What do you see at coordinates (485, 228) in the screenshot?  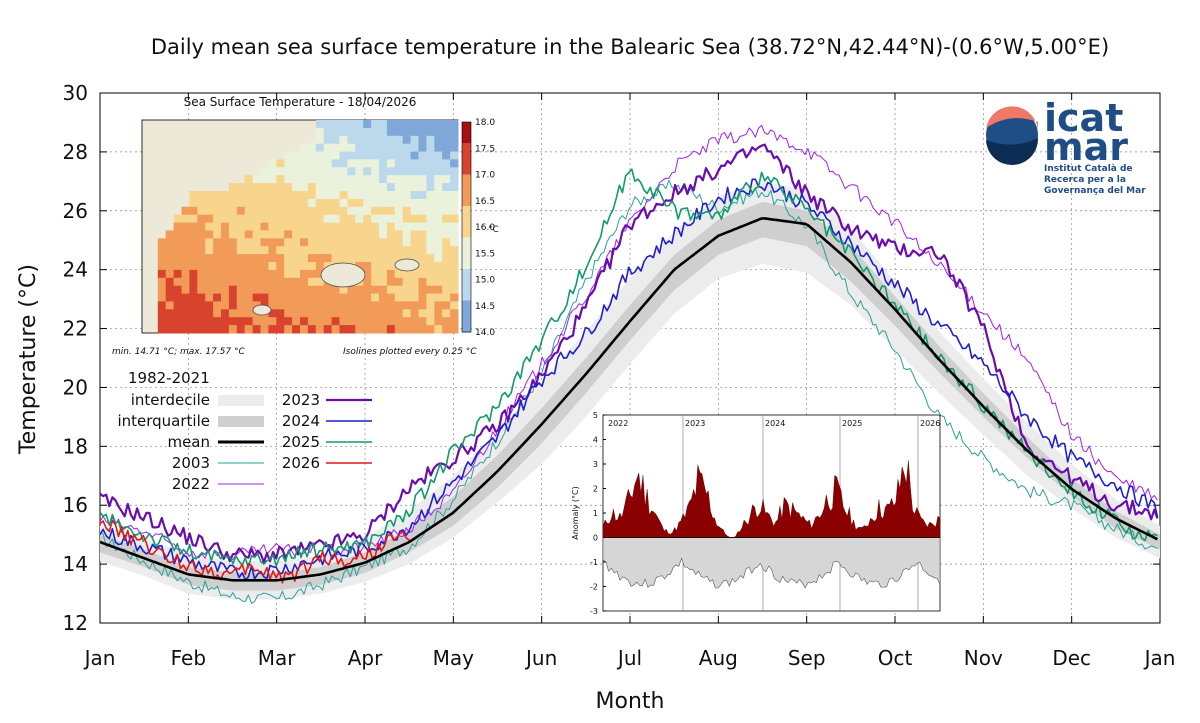 I see `colorbar-tick: 16.0` at bounding box center [485, 228].